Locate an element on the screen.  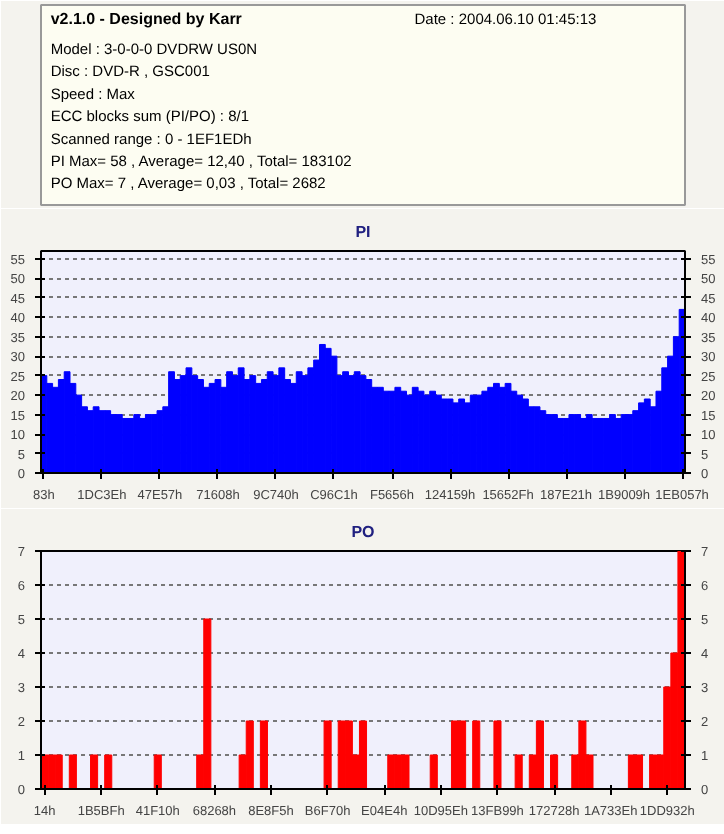
text: v2.1.0 - Designed by Karr is located at coordinates (146, 19).